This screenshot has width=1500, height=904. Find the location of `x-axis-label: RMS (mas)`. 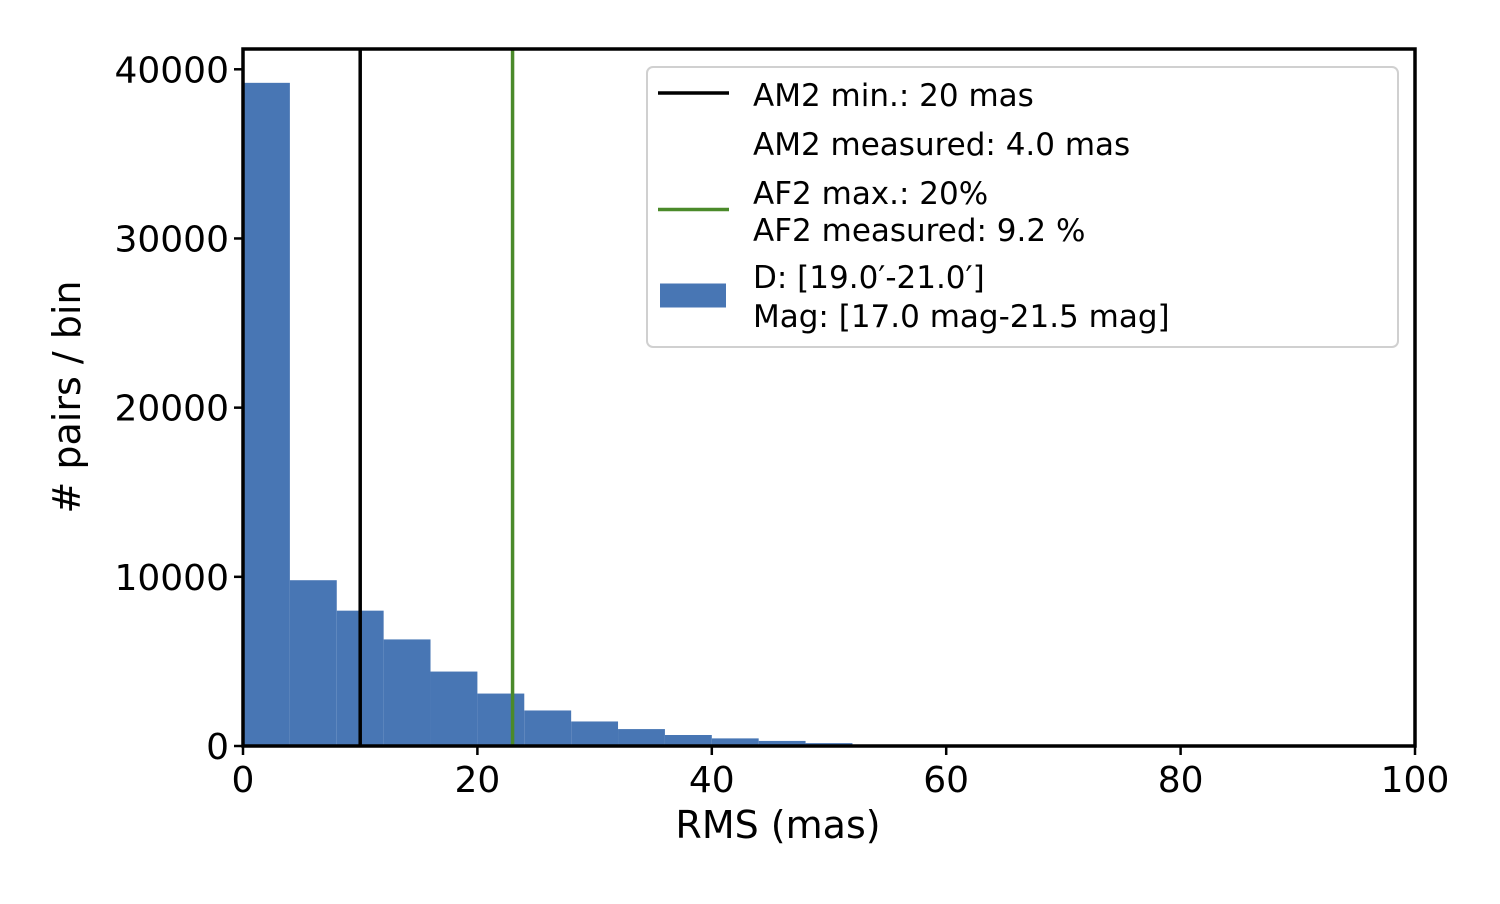

x-axis-label: RMS (mas) is located at coordinates (777, 825).